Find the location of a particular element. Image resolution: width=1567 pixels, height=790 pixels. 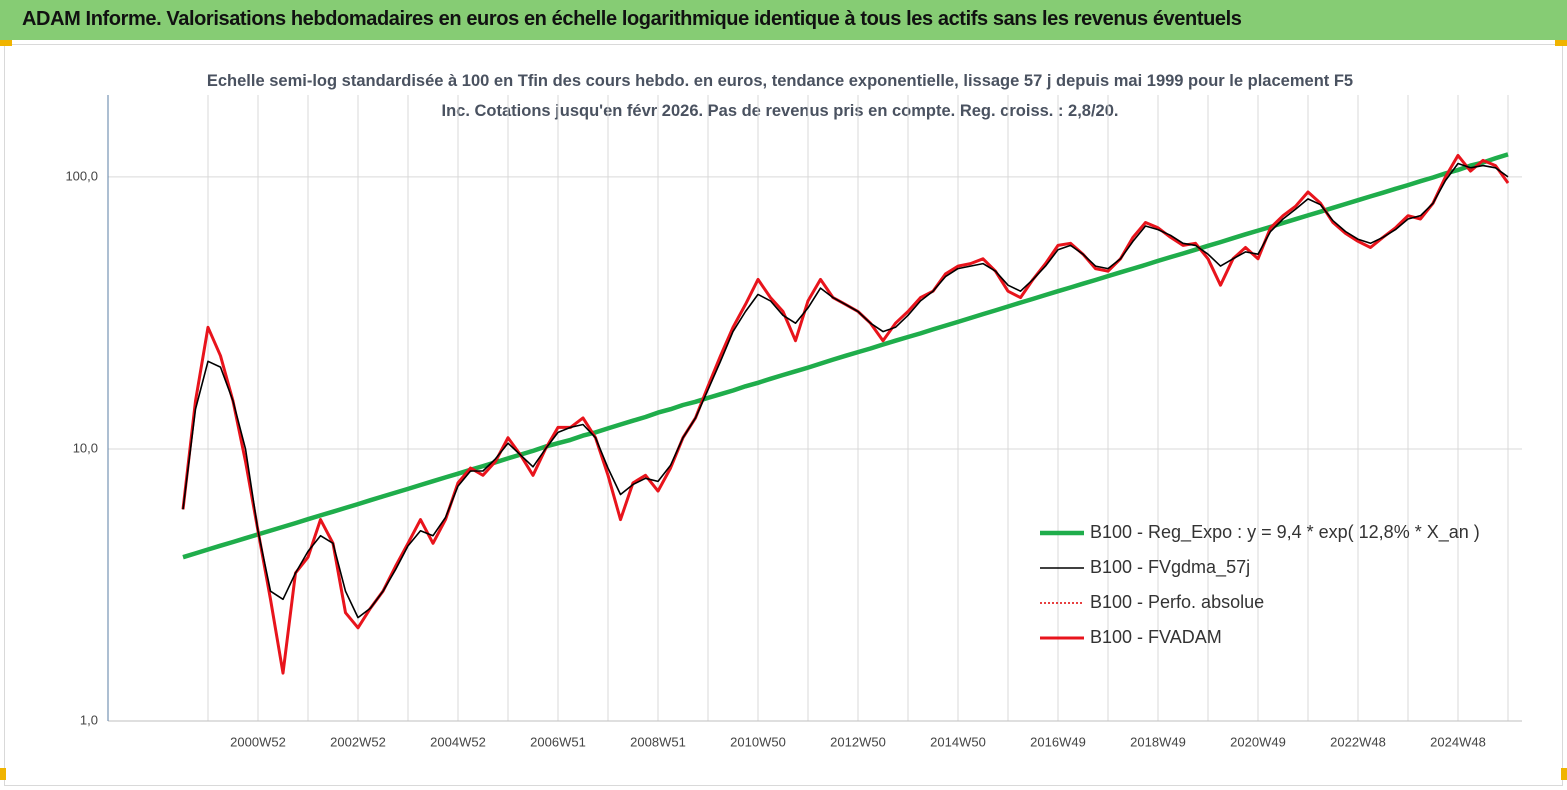

x-tick-label: 2010W50 is located at coordinates (758, 741).